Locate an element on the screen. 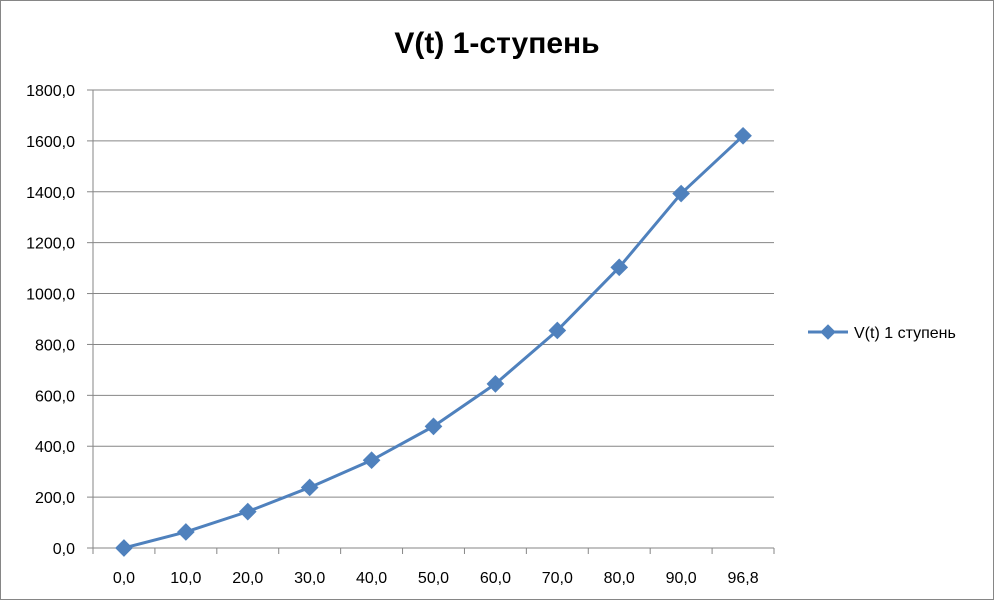 Image resolution: width=994 pixels, height=600 pixels. x-tick-label: 60,0 is located at coordinates (495, 578).